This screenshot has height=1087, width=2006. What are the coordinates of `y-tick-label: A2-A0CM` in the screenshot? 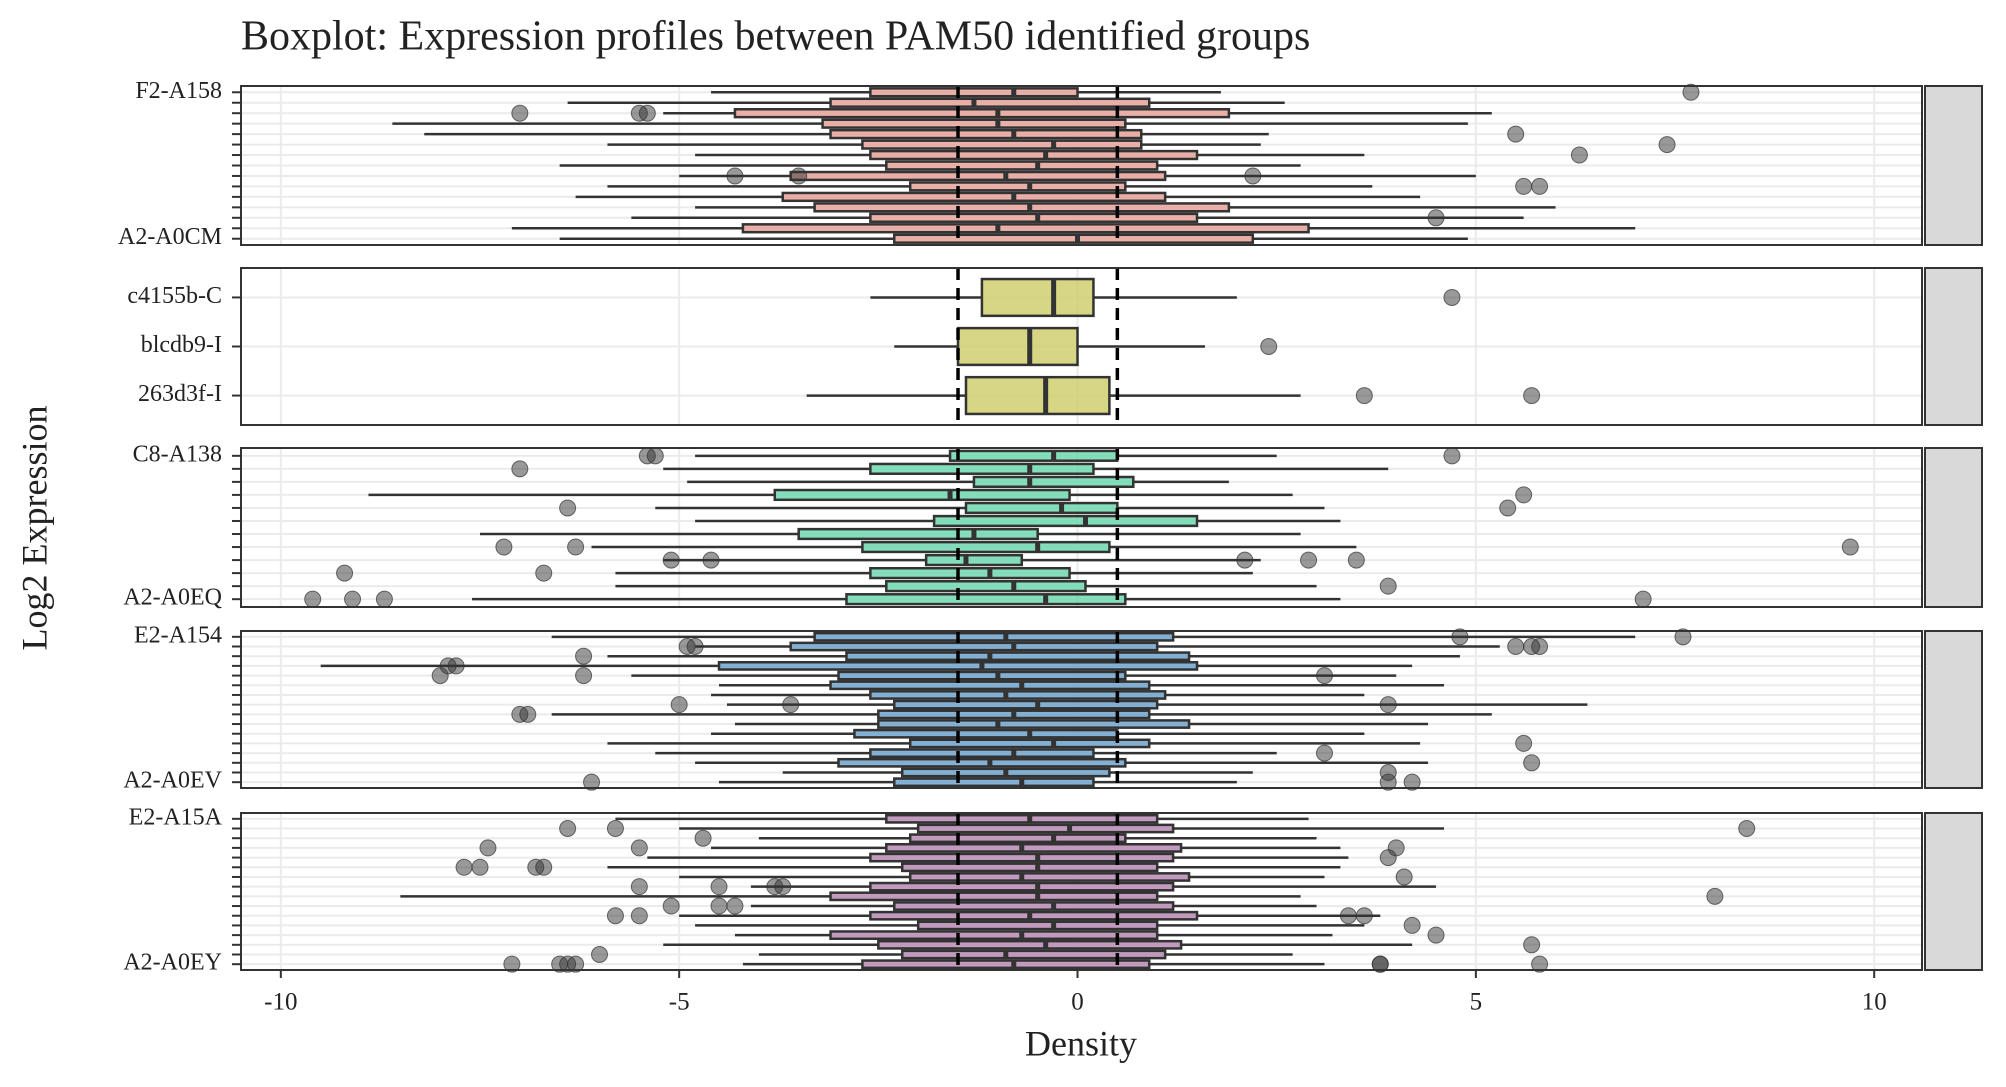 It's located at (170, 237).